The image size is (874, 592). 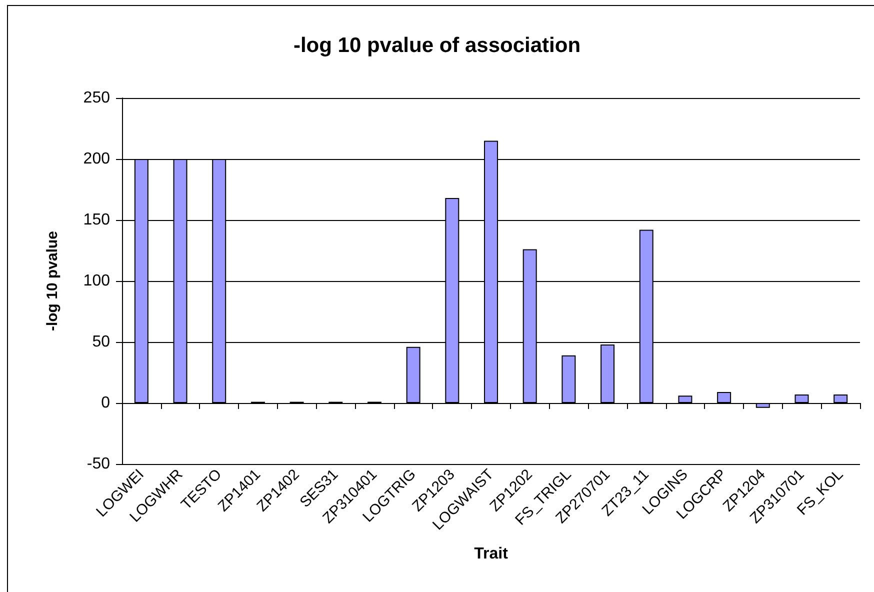 What do you see at coordinates (437, 45) in the screenshot?
I see `chart-title: -log 10 pvalue of association` at bounding box center [437, 45].